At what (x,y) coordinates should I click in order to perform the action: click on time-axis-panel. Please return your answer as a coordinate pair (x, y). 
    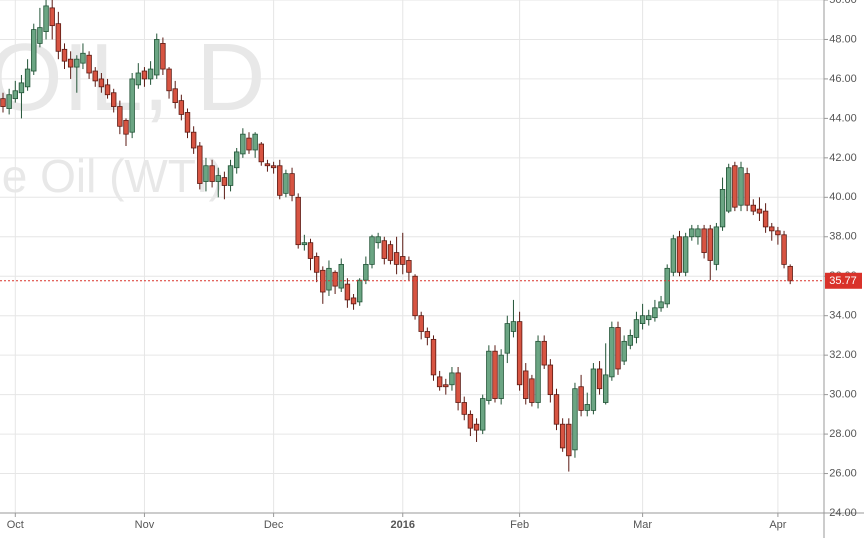
    Looking at the image, I should click on (432, 525).